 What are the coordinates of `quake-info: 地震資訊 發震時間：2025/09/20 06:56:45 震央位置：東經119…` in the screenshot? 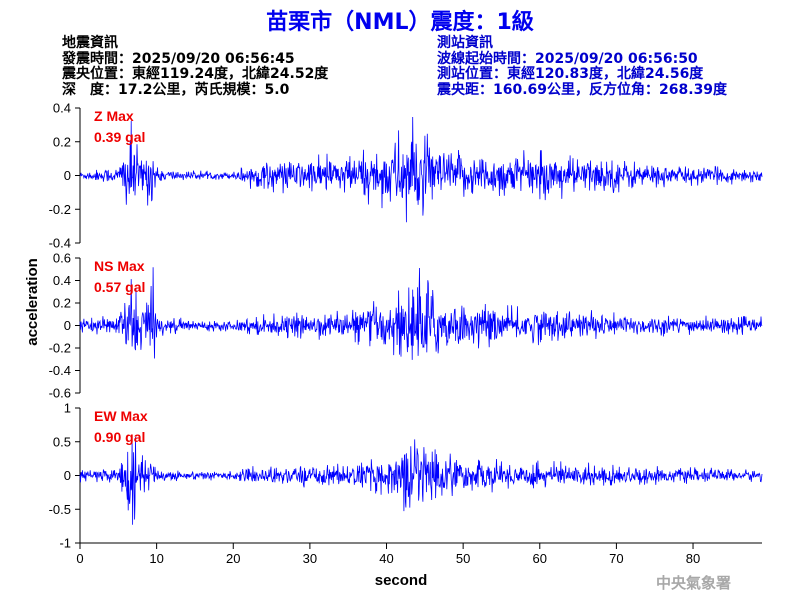 It's located at (195, 66).